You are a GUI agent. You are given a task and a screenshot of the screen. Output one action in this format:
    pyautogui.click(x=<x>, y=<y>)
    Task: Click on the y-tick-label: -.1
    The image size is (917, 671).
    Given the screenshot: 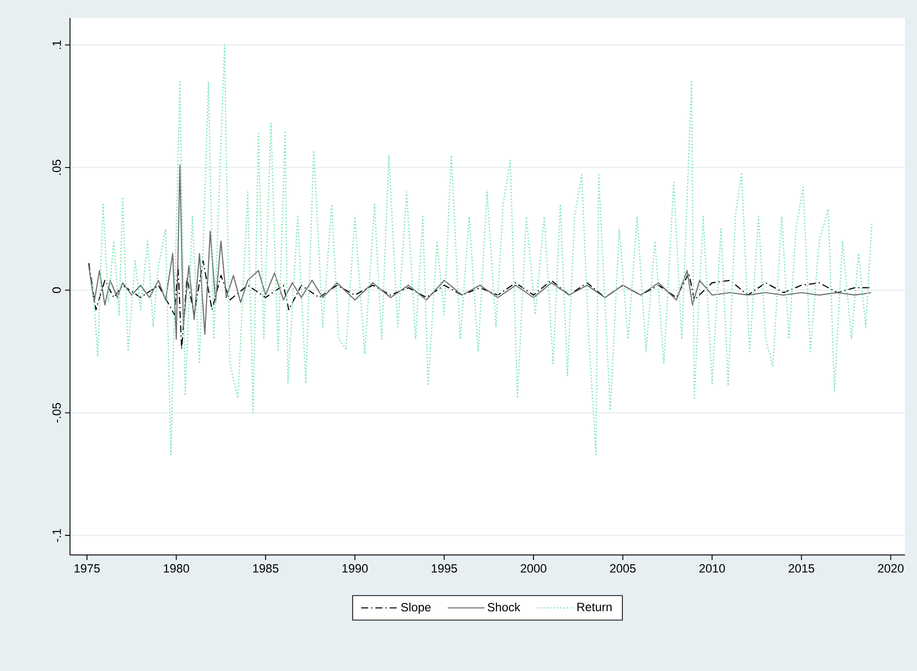 What is the action you would take?
    pyautogui.click(x=56, y=535)
    